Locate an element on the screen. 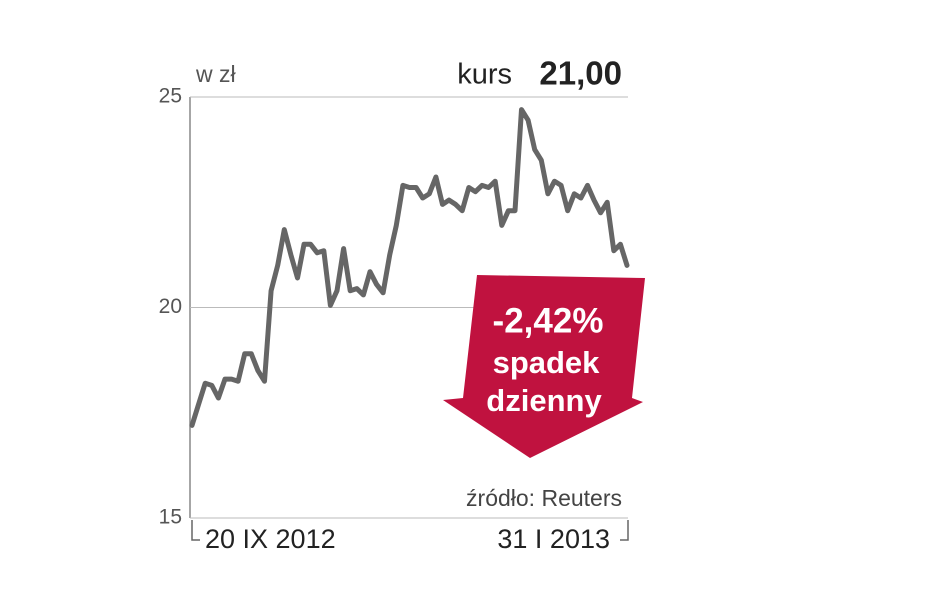  x-tick-label: 20 IX 2012 is located at coordinates (270, 539).